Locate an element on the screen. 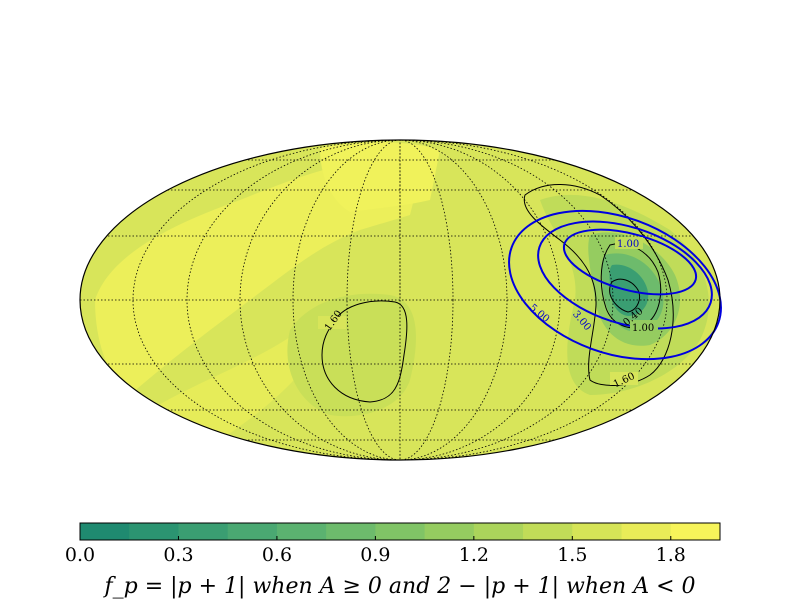 The image size is (800, 600). blue-contours is located at coordinates (615, 285).